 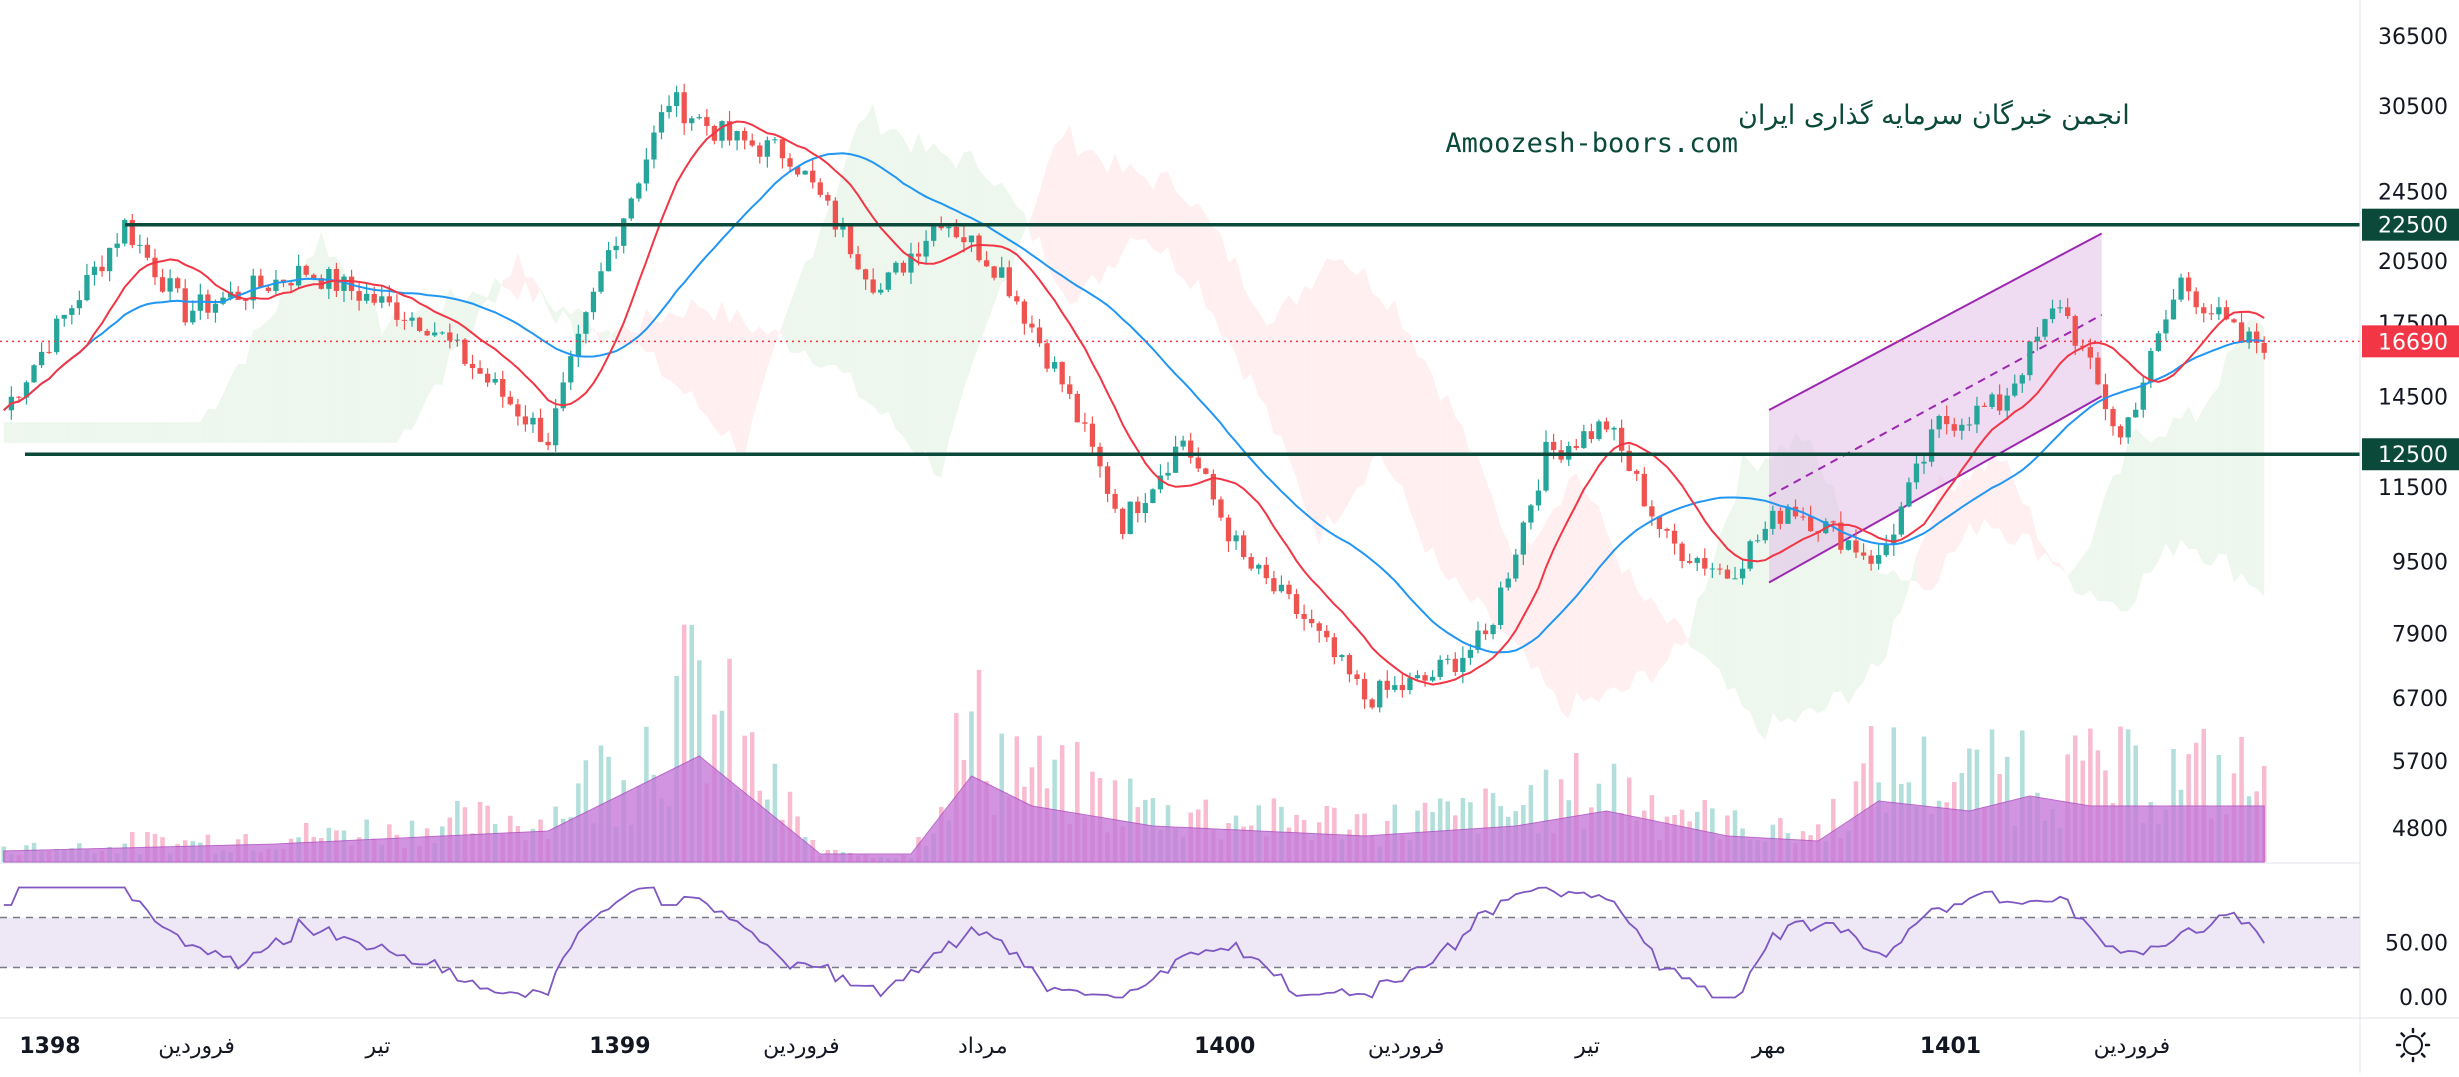 I want to click on rsi-tick-label: 50.00, so click(x=2416, y=944).